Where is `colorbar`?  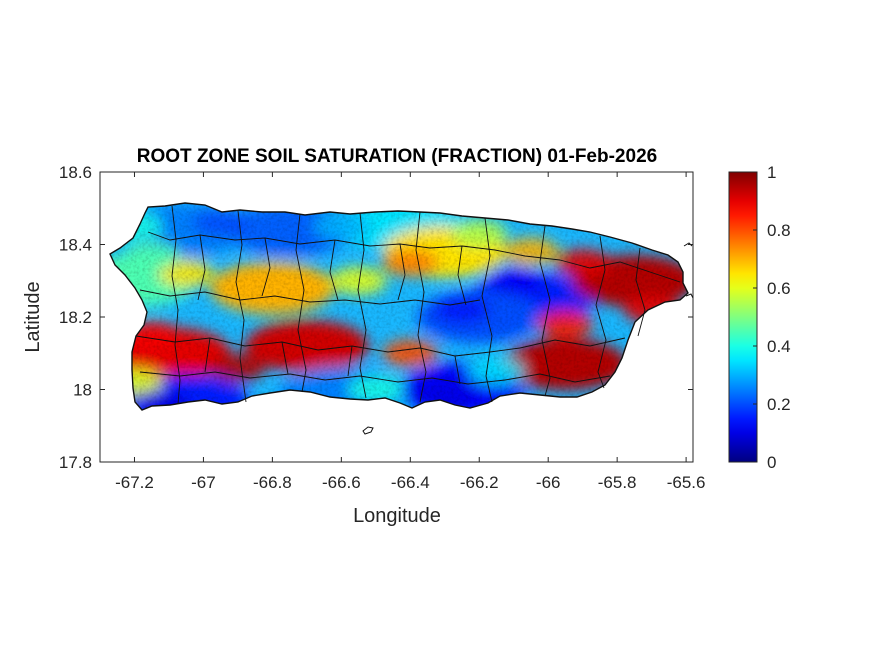 colorbar is located at coordinates (743, 317).